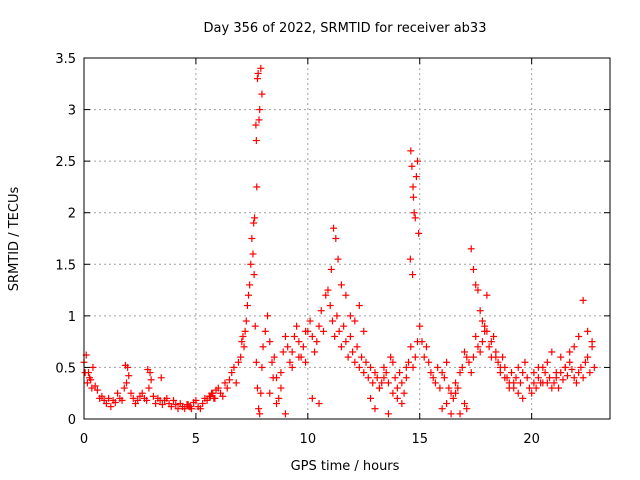  What do you see at coordinates (65, 265) in the screenshot?
I see `y-tick-label: 1.5` at bounding box center [65, 265].